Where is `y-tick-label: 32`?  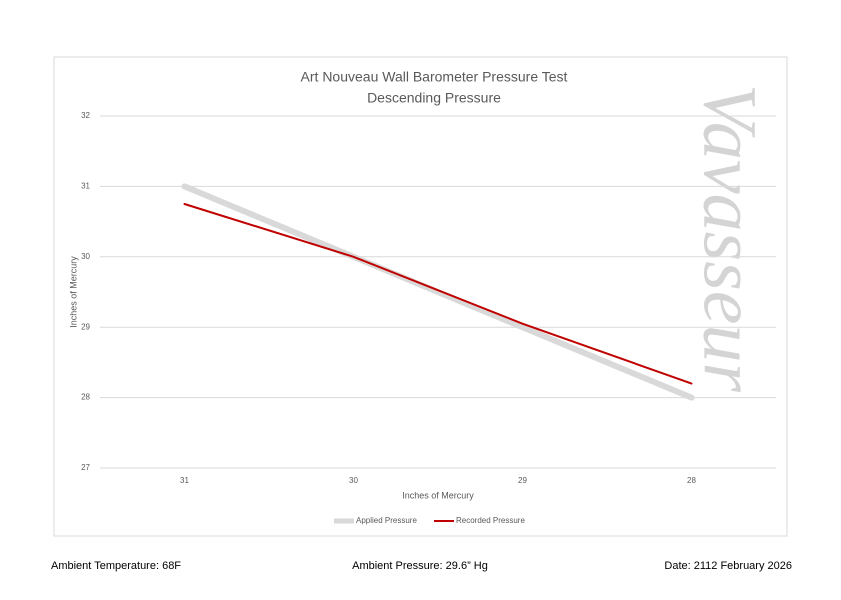
y-tick-label: 32 is located at coordinates (85, 115).